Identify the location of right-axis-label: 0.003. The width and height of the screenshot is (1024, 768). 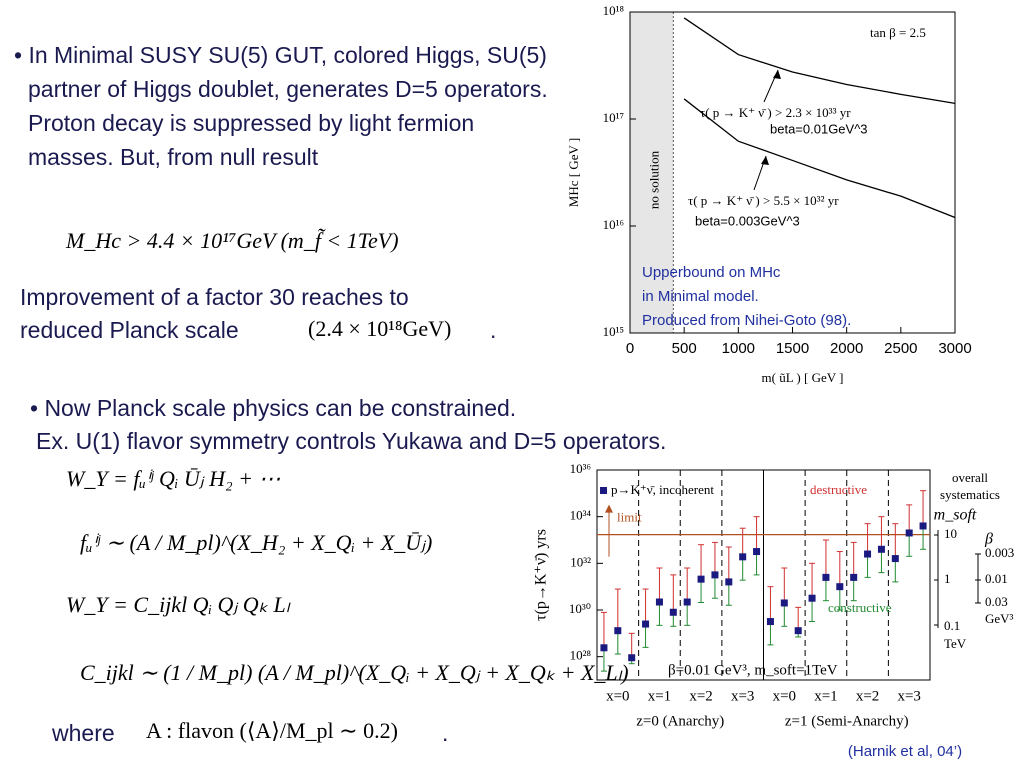
(999, 552).